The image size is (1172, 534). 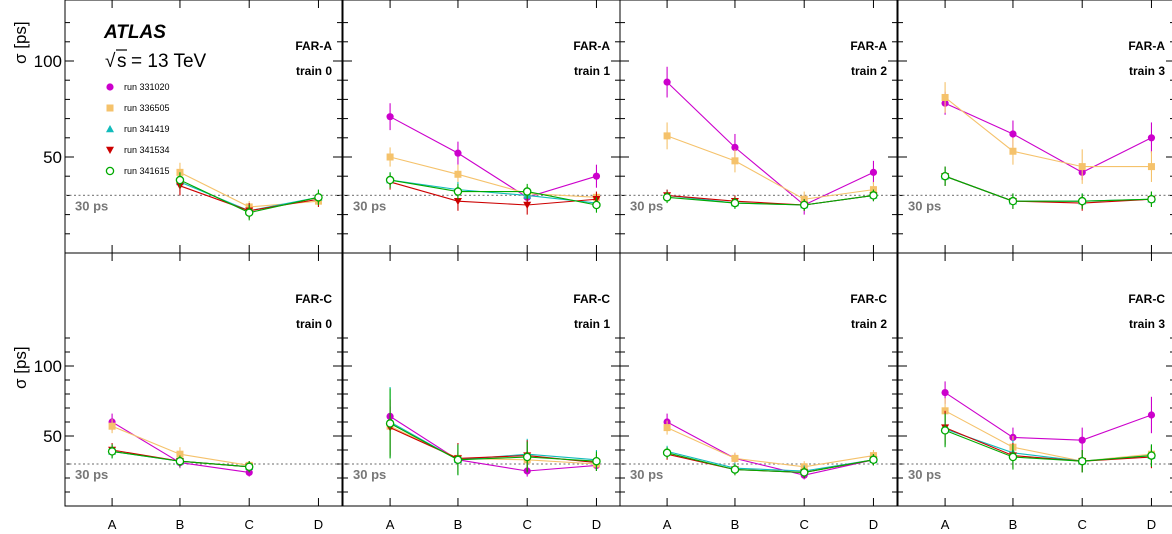 I want to click on y-axis-label-top: σ [ps], so click(x=20, y=42).